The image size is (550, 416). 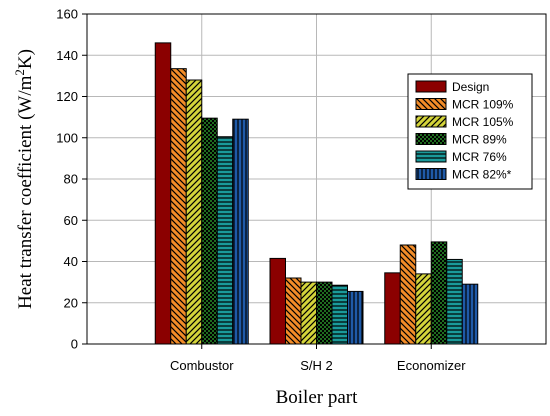 I want to click on y-tick-label: 60, so click(x=71, y=220).